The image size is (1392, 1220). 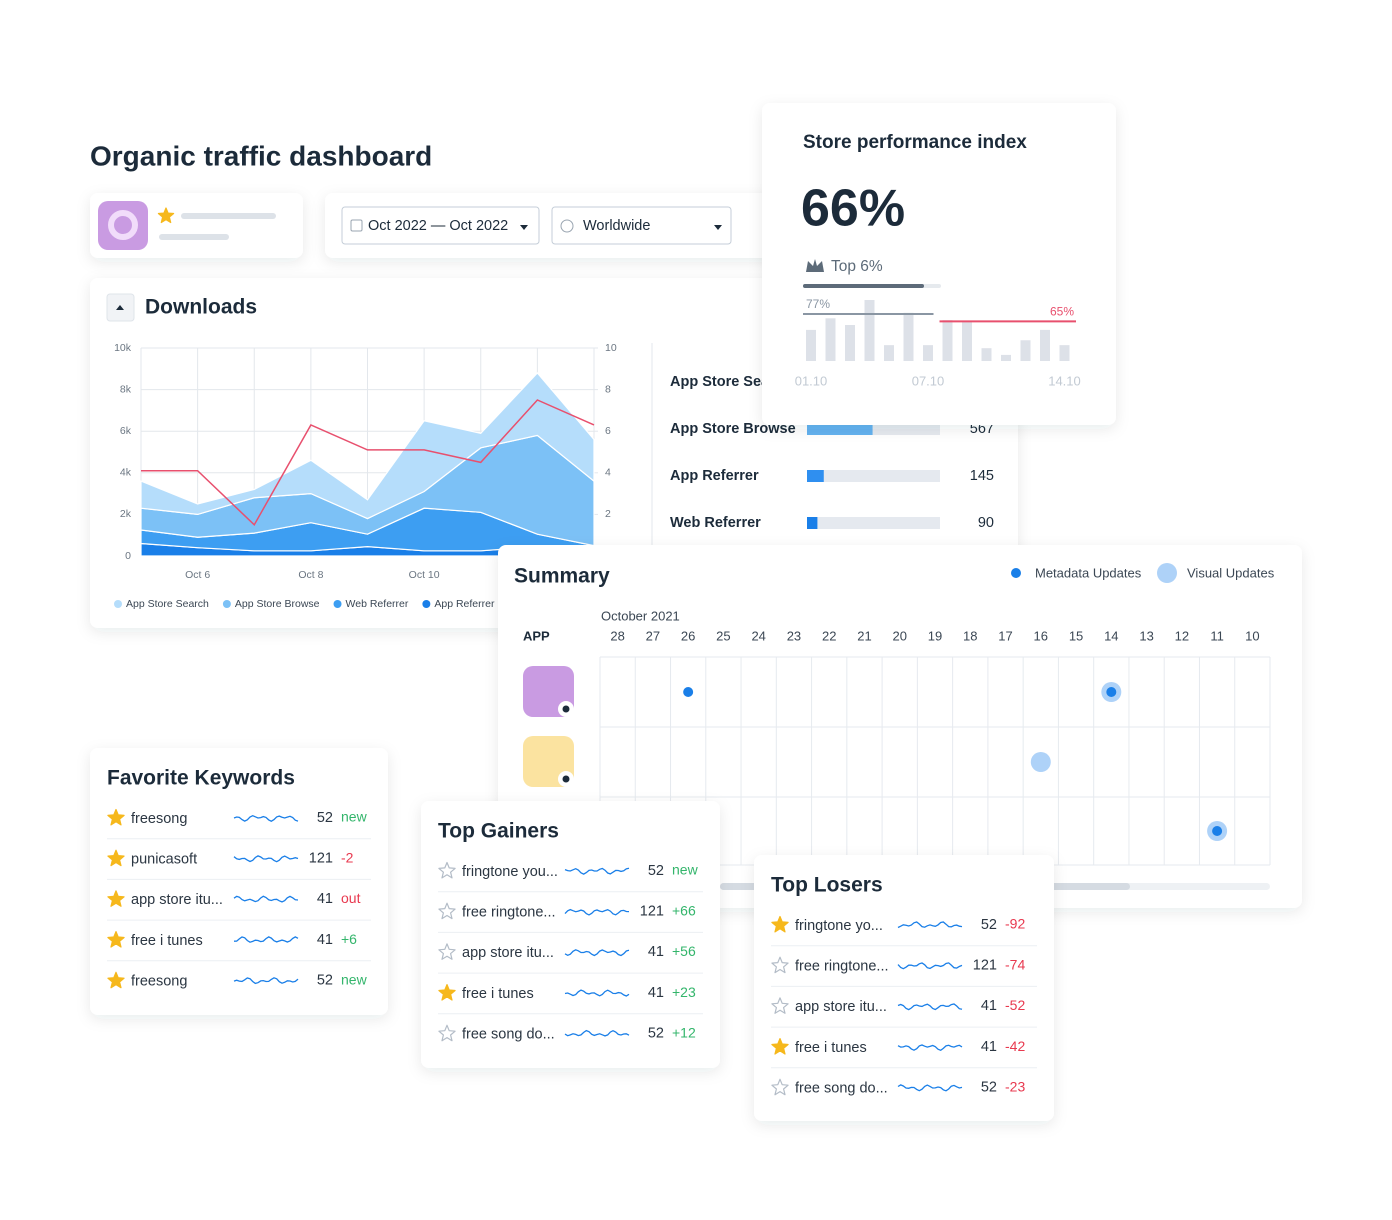 What do you see at coordinates (608, 473) in the screenshot?
I see `y2-tick-label: 4` at bounding box center [608, 473].